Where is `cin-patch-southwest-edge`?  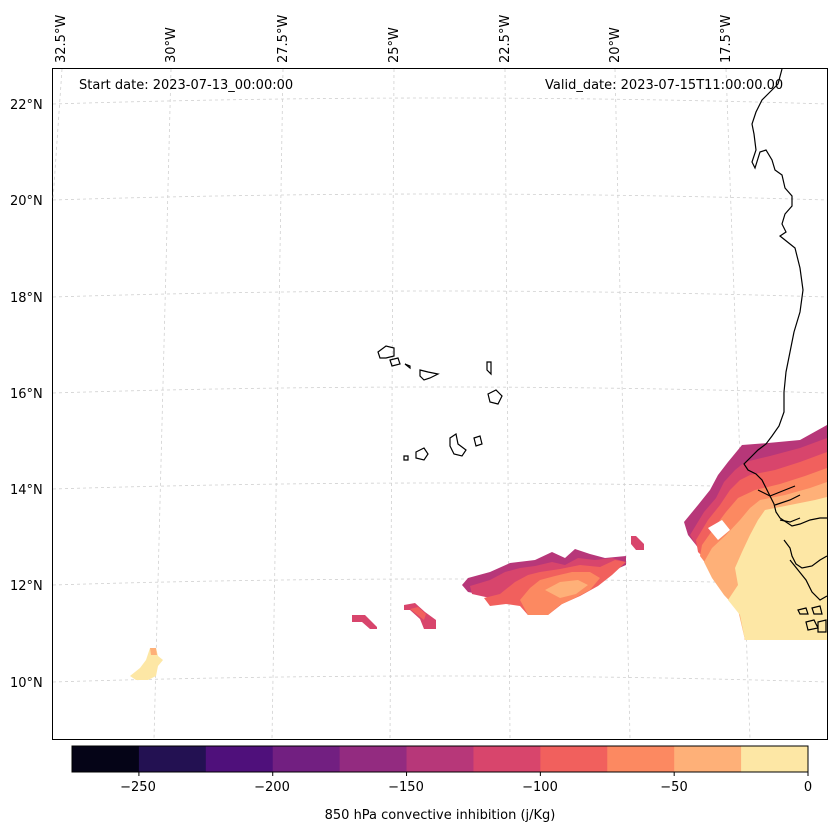 cin-patch-southwest-edge is located at coordinates (153, 651).